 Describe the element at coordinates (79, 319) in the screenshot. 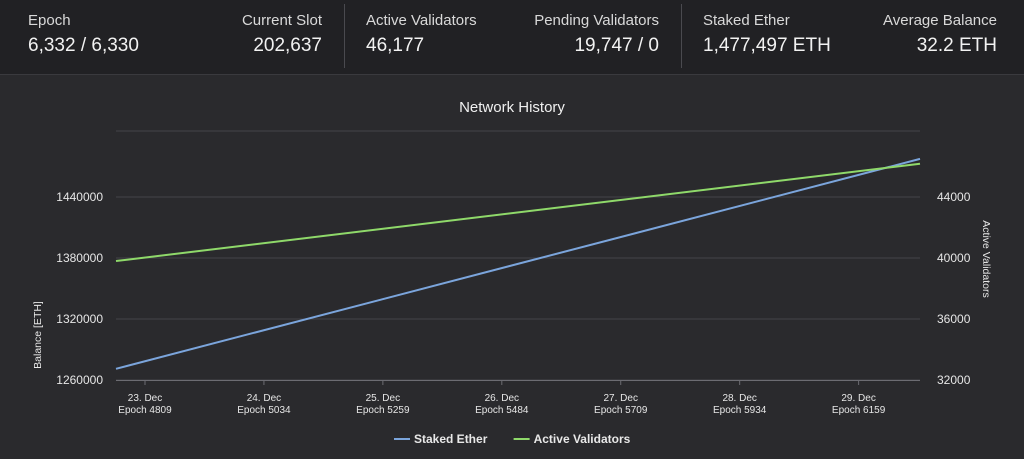

I see `y-left-tick-label: 1320000` at that location.